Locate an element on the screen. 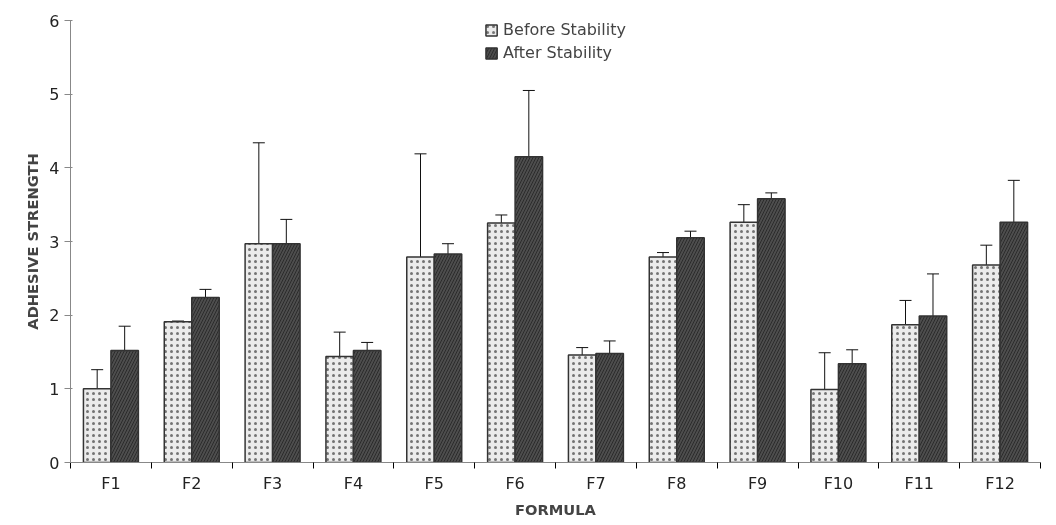  y-tick-label: 2 is located at coordinates (54, 316).